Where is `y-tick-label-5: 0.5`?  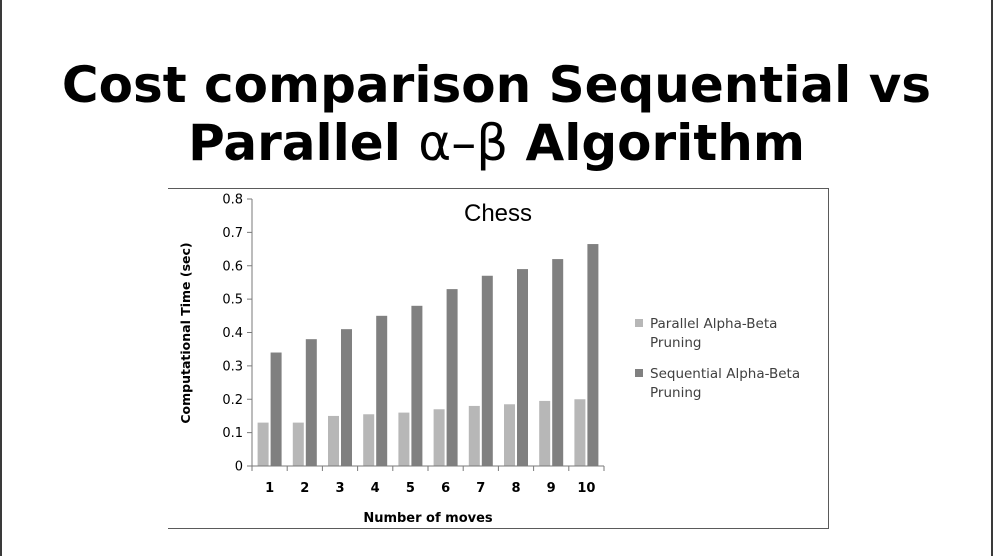 y-tick-label-5: 0.5 is located at coordinates (232, 300).